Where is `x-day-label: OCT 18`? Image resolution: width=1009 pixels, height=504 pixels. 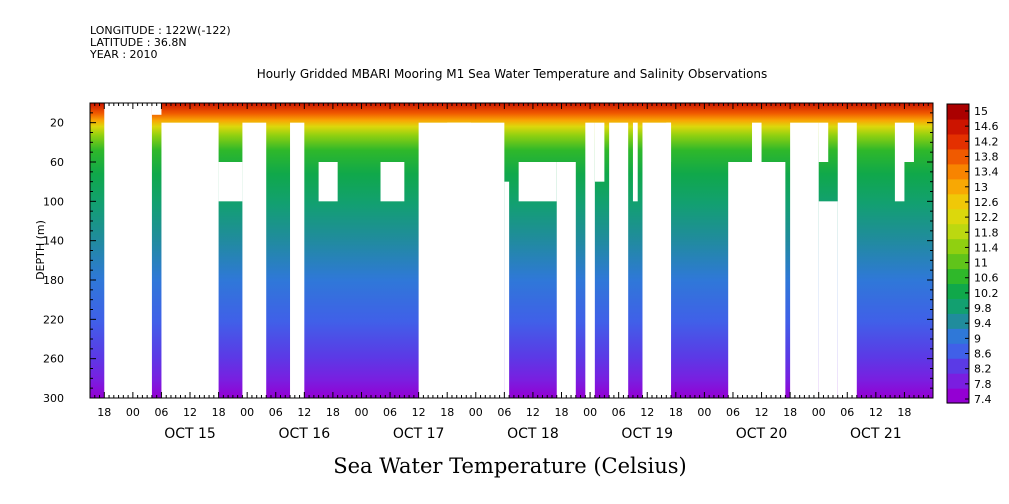 x-day-label: OCT 18 is located at coordinates (533, 434).